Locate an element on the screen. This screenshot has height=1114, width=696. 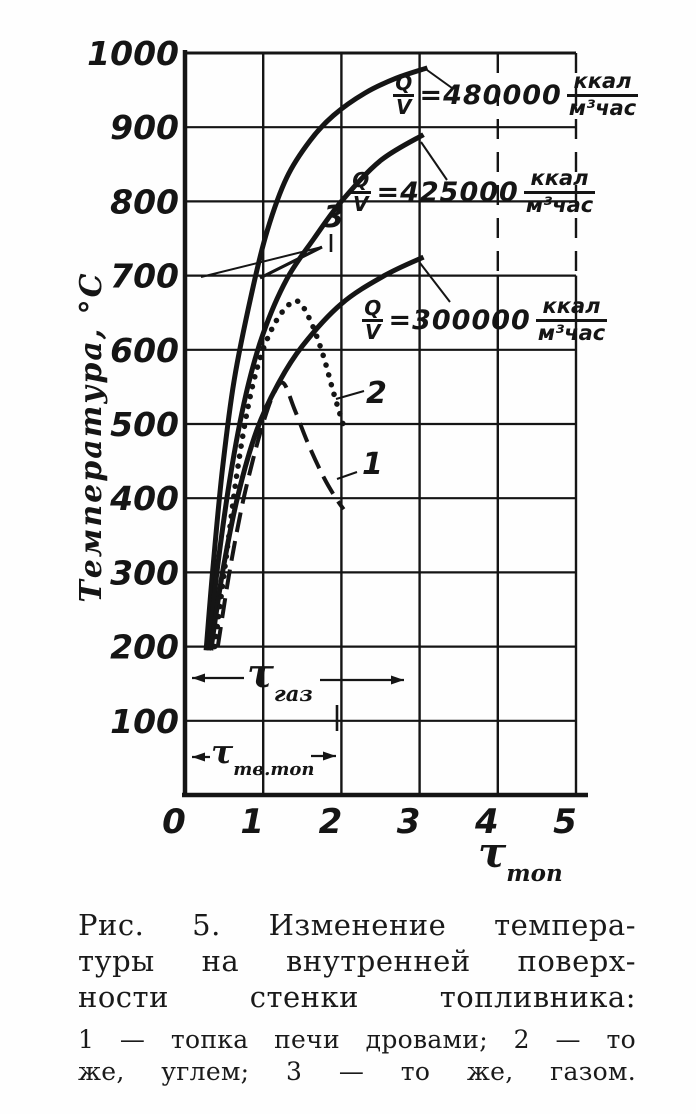
tau-gas-arrow-left-head is located at coordinates (198, 678).